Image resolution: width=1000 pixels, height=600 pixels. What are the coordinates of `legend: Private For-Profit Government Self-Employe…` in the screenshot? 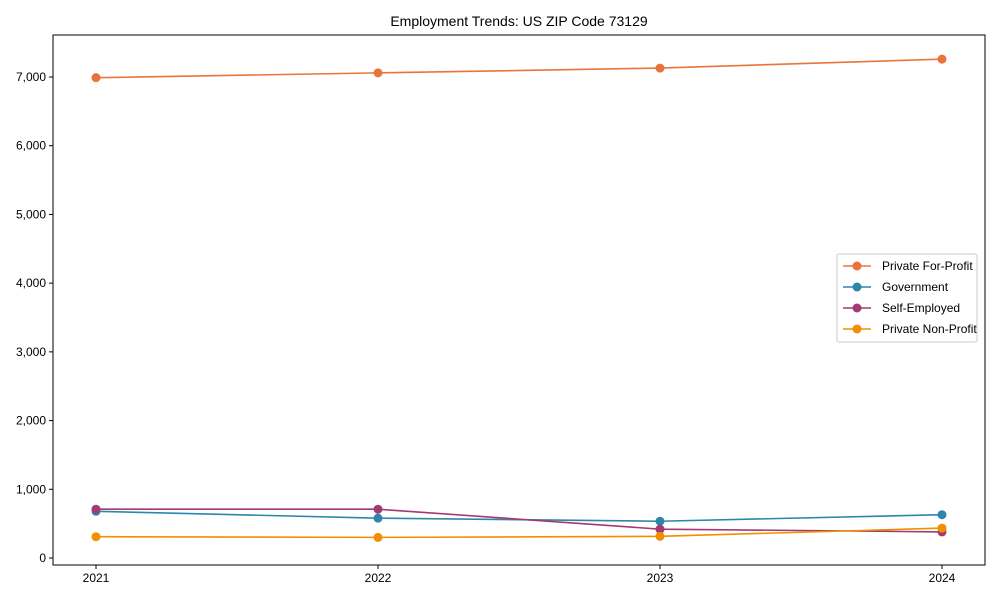 It's located at (907, 298).